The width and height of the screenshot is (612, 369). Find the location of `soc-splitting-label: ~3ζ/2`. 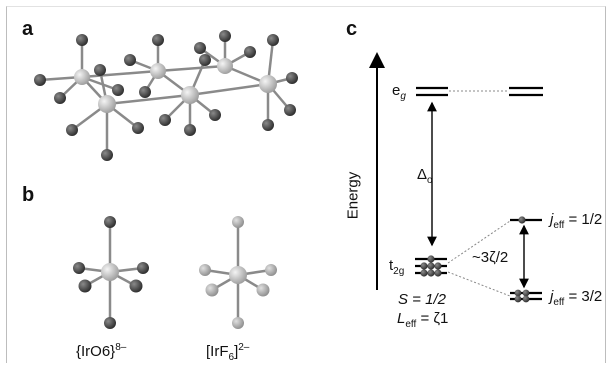

soc-splitting-label: ~3ζ/2 is located at coordinates (490, 257).